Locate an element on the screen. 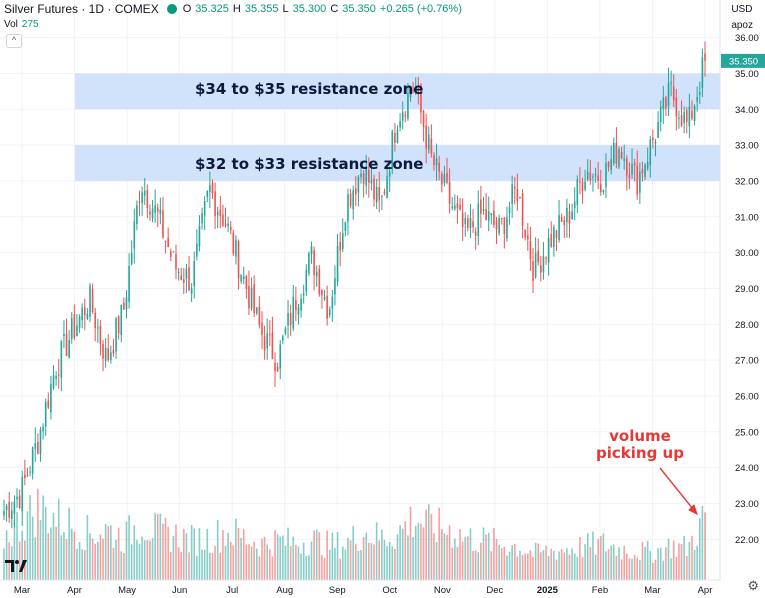 This screenshot has height=598, width=765. collapse-legend-button: ^ is located at coordinates (14, 41).